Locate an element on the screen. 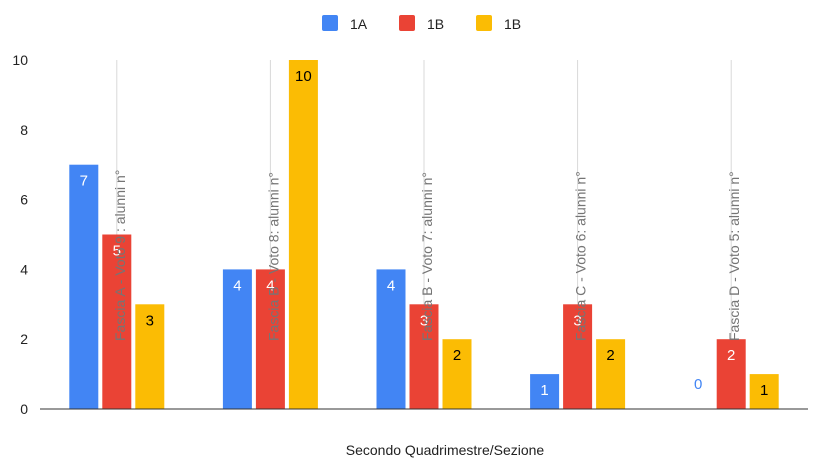 The image size is (827, 462). y-tick-label: 4 is located at coordinates (24, 269).